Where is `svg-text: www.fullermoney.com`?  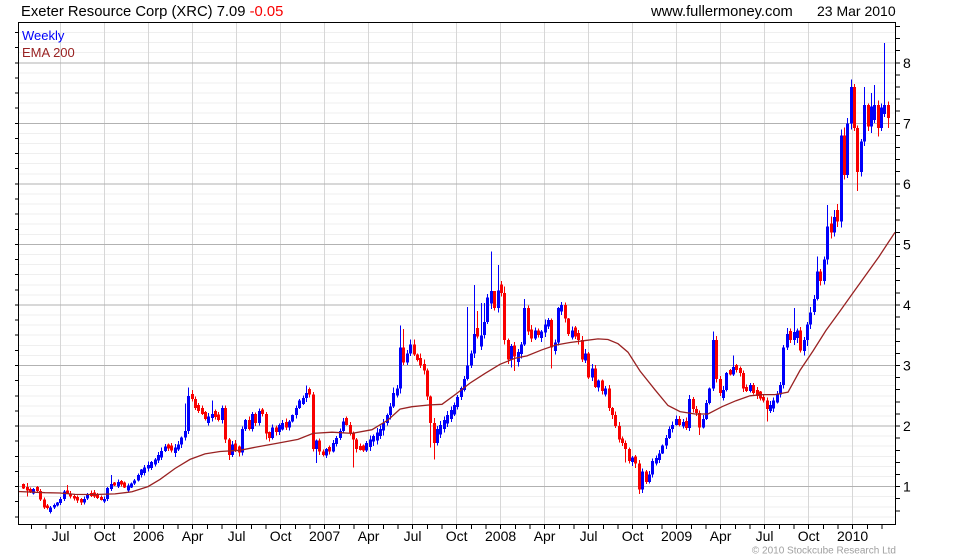 svg-text: www.fullermoney.com is located at coordinates (721, 12).